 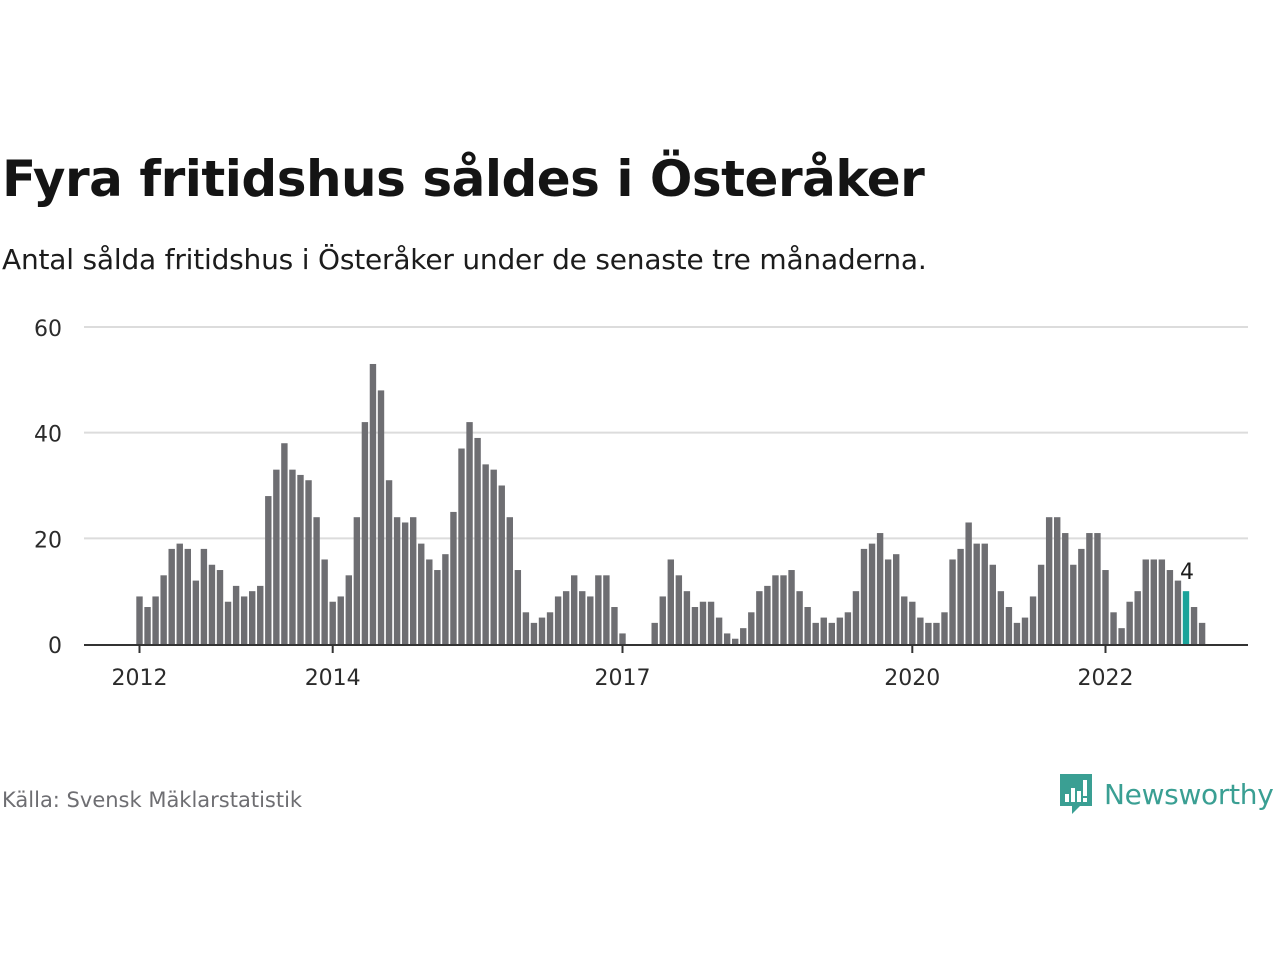 What do you see at coordinates (55, 646) in the screenshot?
I see `y-tick-label: 0` at bounding box center [55, 646].